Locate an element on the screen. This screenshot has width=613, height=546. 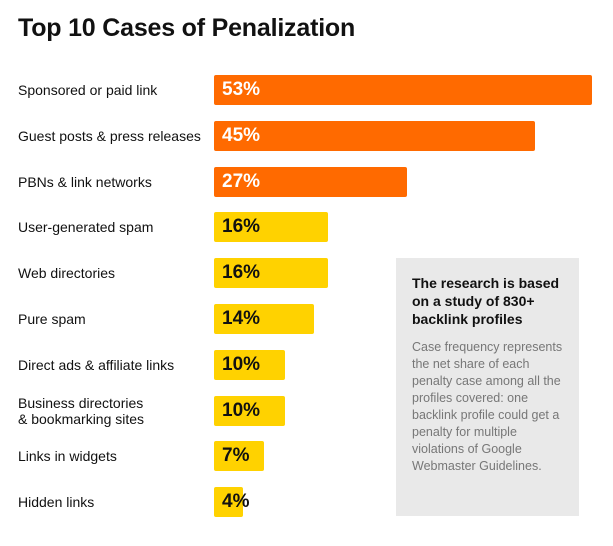
category-label: Hidden links is located at coordinates (56, 502).